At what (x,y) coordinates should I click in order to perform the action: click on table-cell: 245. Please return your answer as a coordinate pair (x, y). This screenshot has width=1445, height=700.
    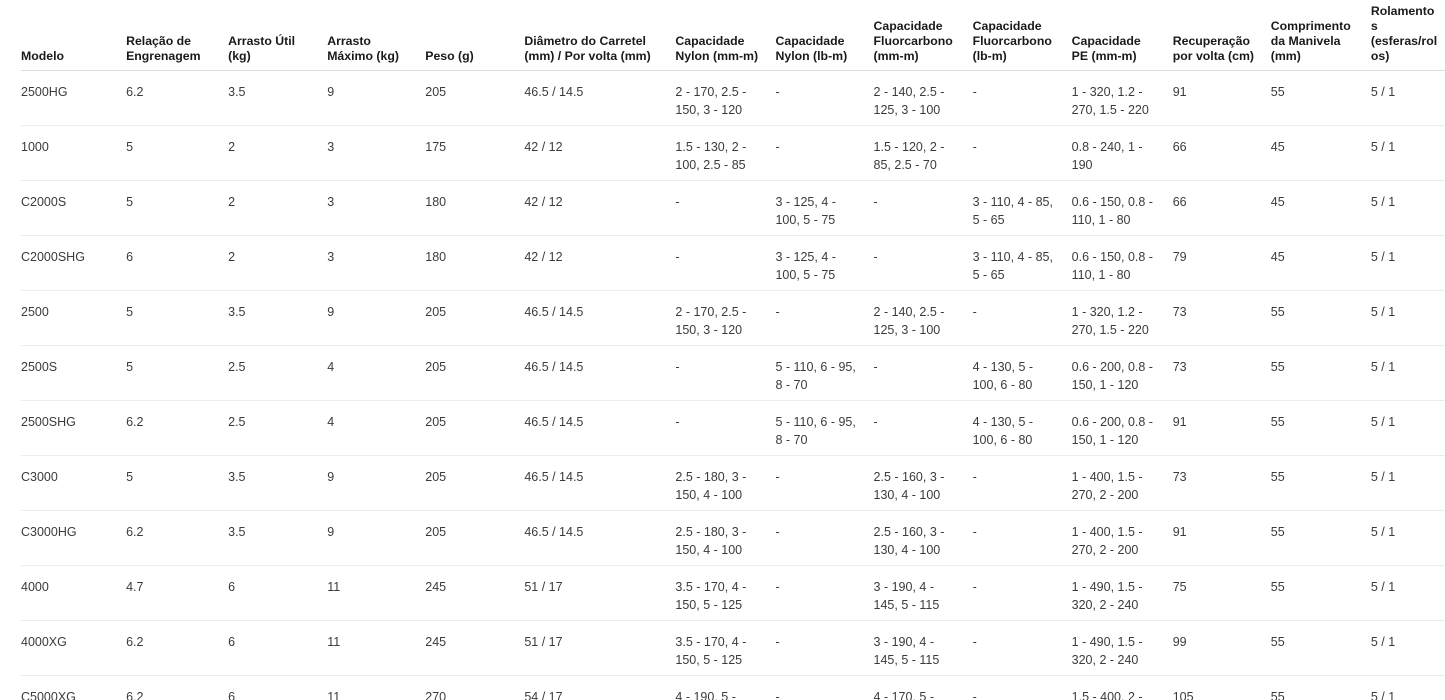
    Looking at the image, I should click on (475, 593).